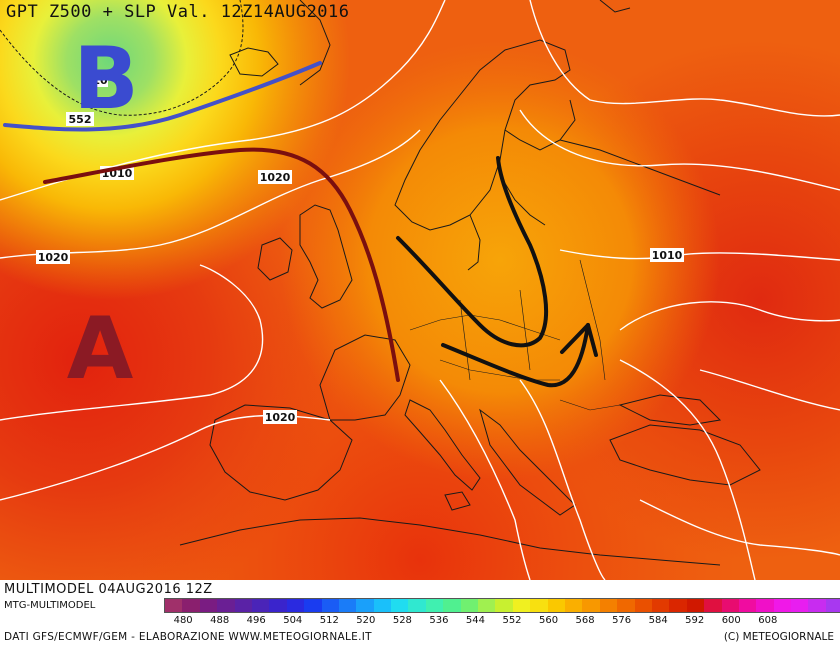 The width and height of the screenshot is (840, 648). What do you see at coordinates (439, 620) in the screenshot?
I see `legend-tick-label: 536` at bounding box center [439, 620].